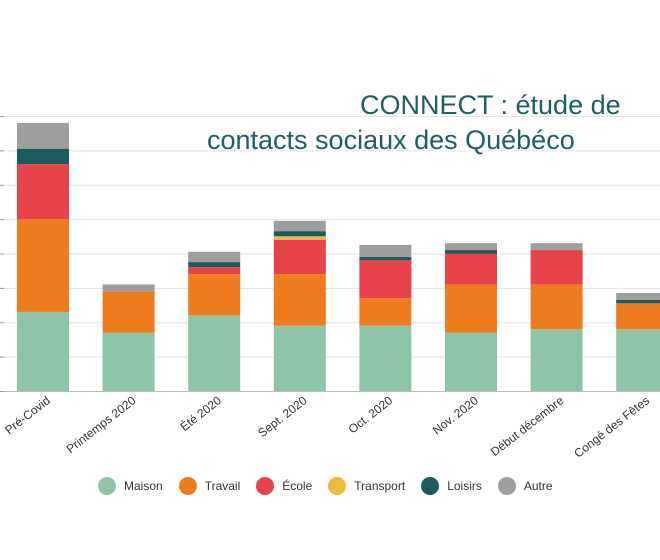  I want to click on legend-label: École, so click(297, 486).